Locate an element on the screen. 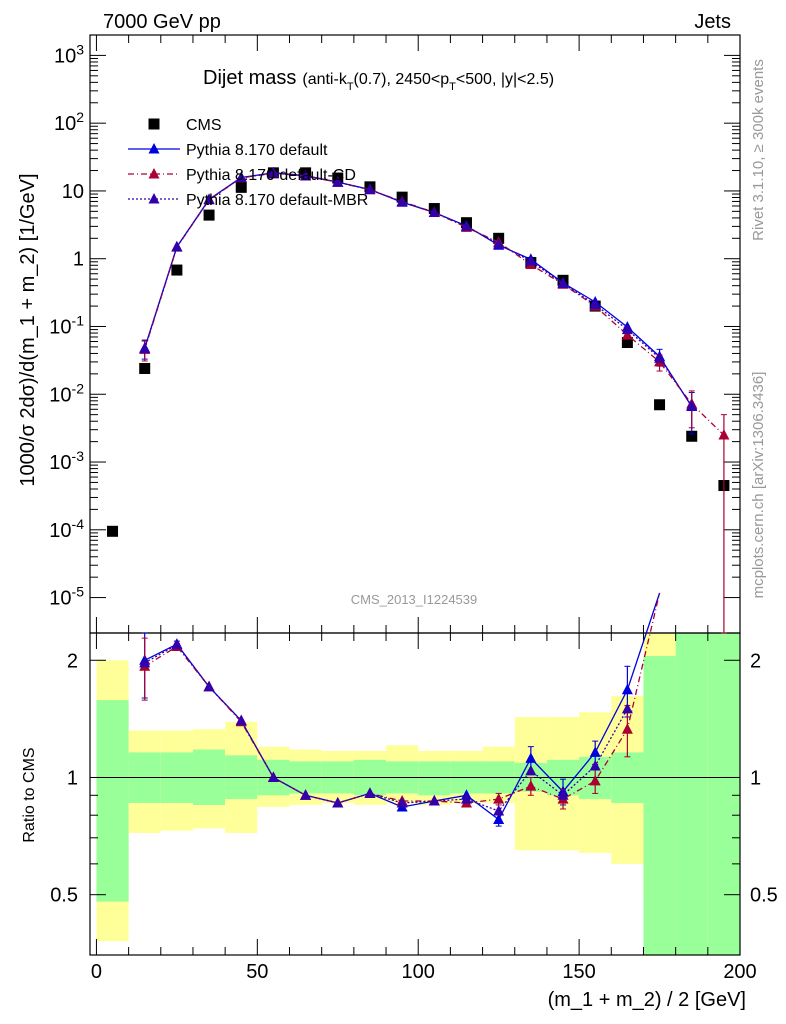 This screenshot has width=786, height=1024. header-right: Jets is located at coordinates (712, 22).